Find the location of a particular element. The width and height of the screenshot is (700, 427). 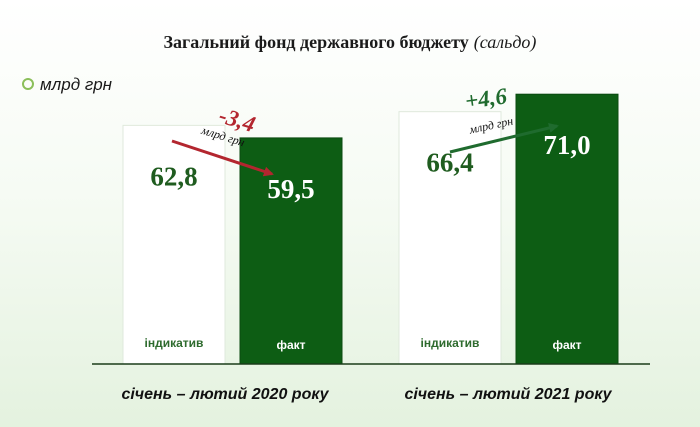

chart-subtitle: (сальдо) is located at coordinates (505, 42).